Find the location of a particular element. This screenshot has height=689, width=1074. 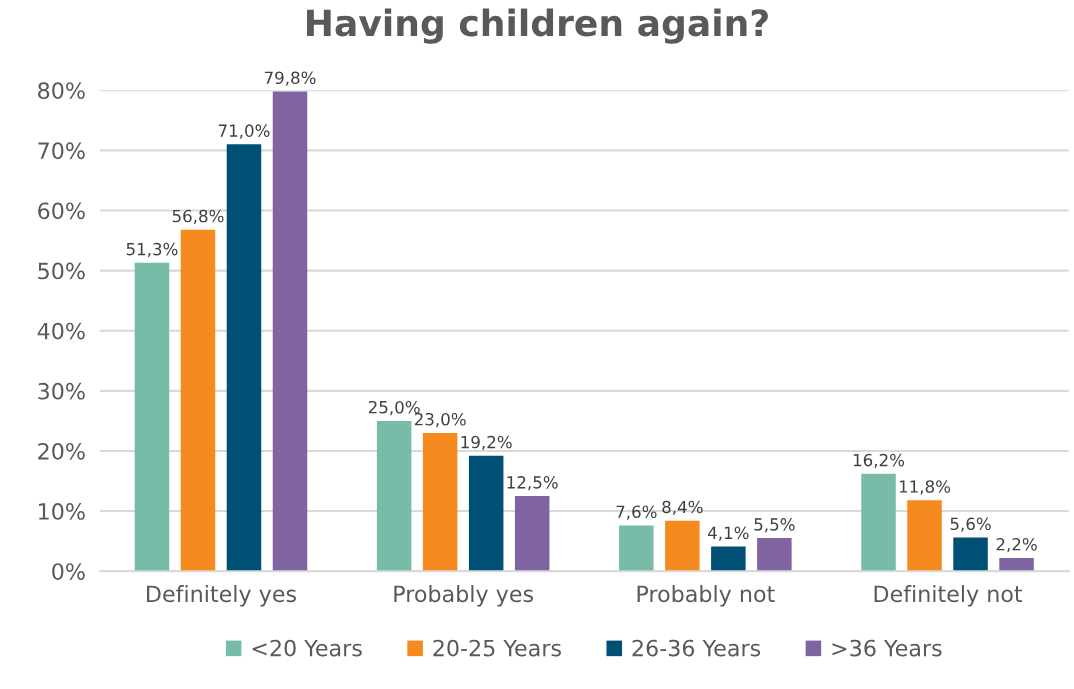

data-label: 71,0% is located at coordinates (244, 131).